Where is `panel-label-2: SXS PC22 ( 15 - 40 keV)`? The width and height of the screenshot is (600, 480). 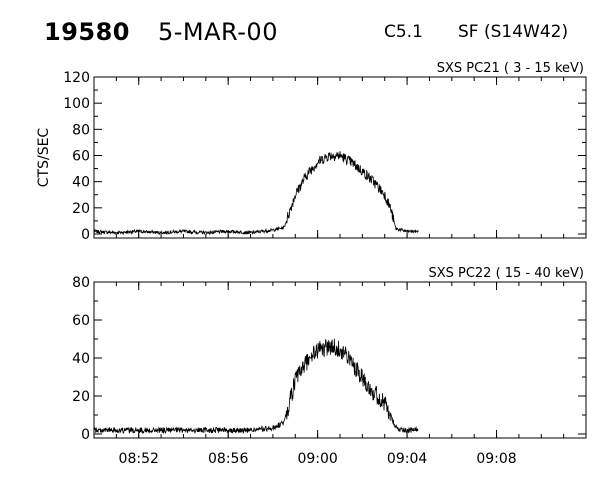
panel-label-2: SXS PC22 ( 15 - 40 keV) is located at coordinates (506, 273).